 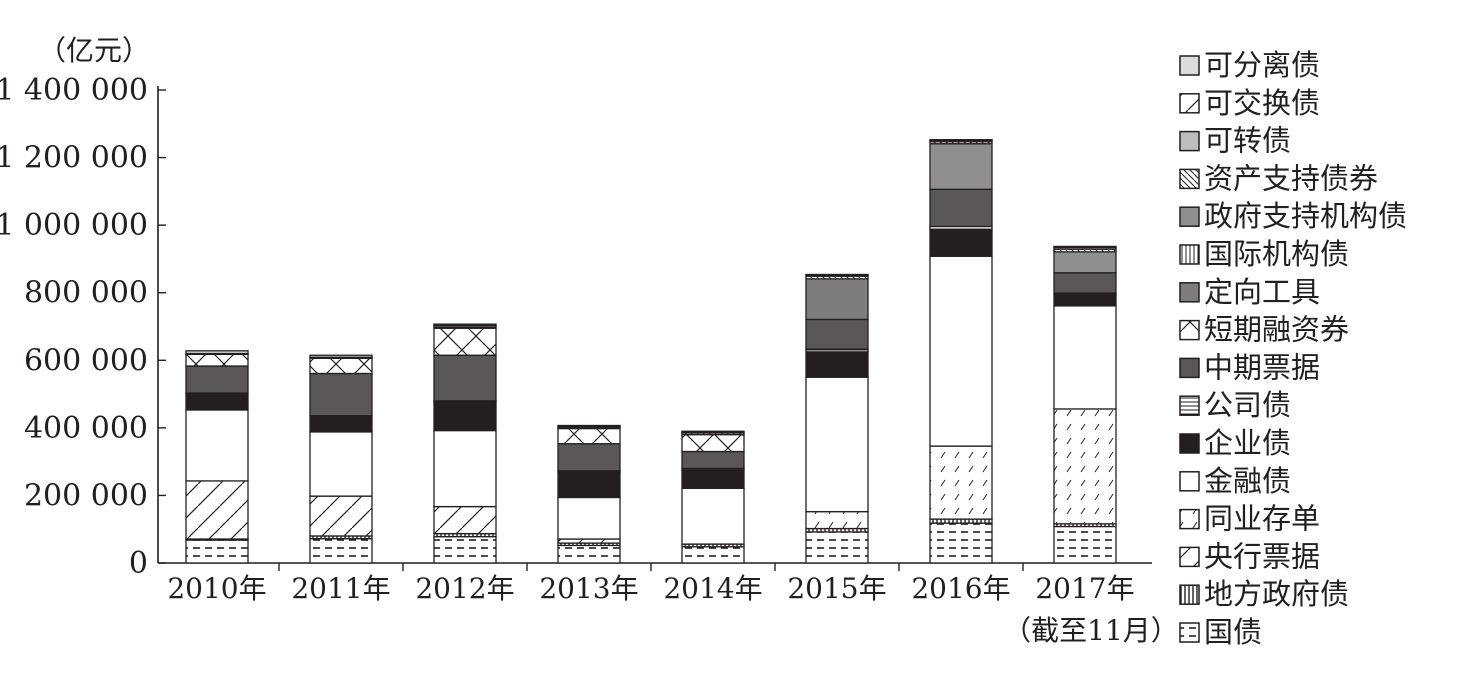 What do you see at coordinates (1262, 519) in the screenshot?
I see `legend-label: 同业存单` at bounding box center [1262, 519].